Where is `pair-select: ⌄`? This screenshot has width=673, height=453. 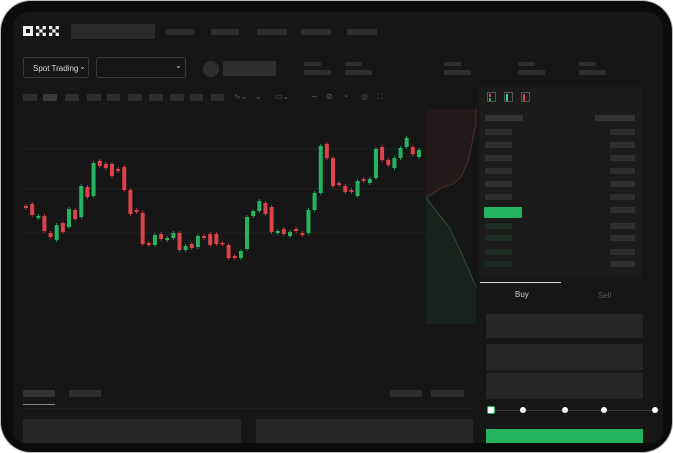 pair-select: ⌄ is located at coordinates (141, 67).